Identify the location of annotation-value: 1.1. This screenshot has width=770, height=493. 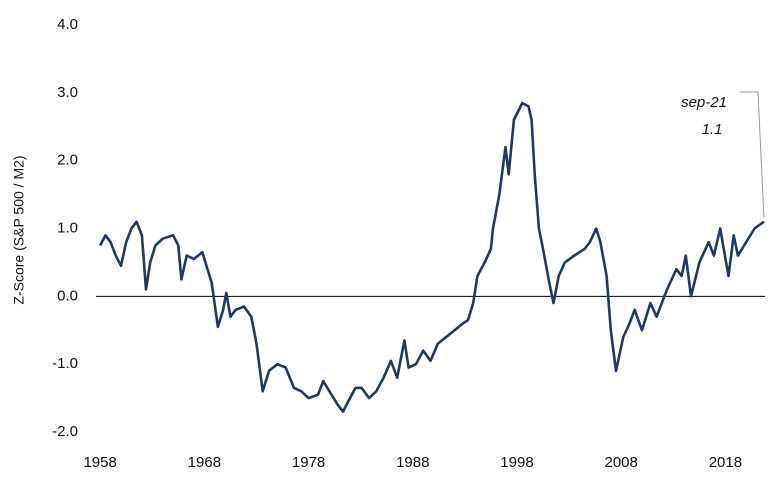
(712, 129).